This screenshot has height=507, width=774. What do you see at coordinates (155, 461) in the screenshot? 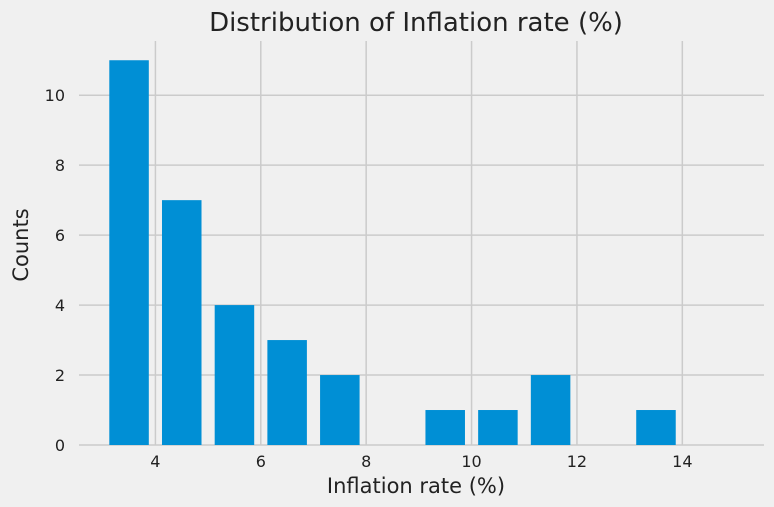
I see `x-tick-label: 4` at bounding box center [155, 461].